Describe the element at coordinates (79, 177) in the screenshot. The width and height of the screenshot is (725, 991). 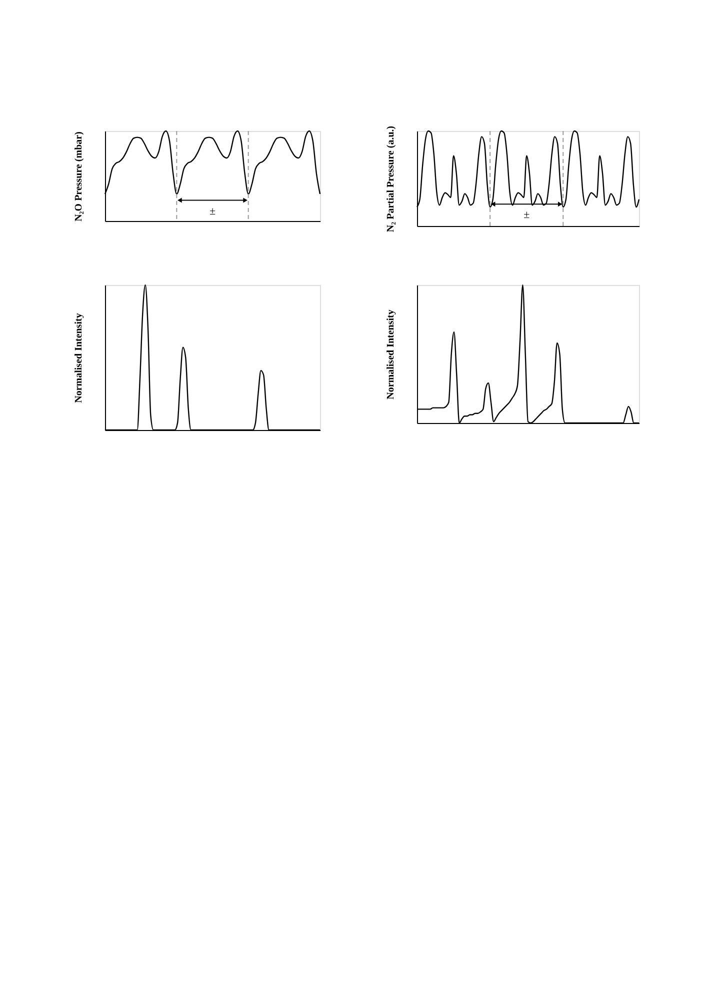
I see `y-axis-title: N₂O Pressure (mbar)` at that location.